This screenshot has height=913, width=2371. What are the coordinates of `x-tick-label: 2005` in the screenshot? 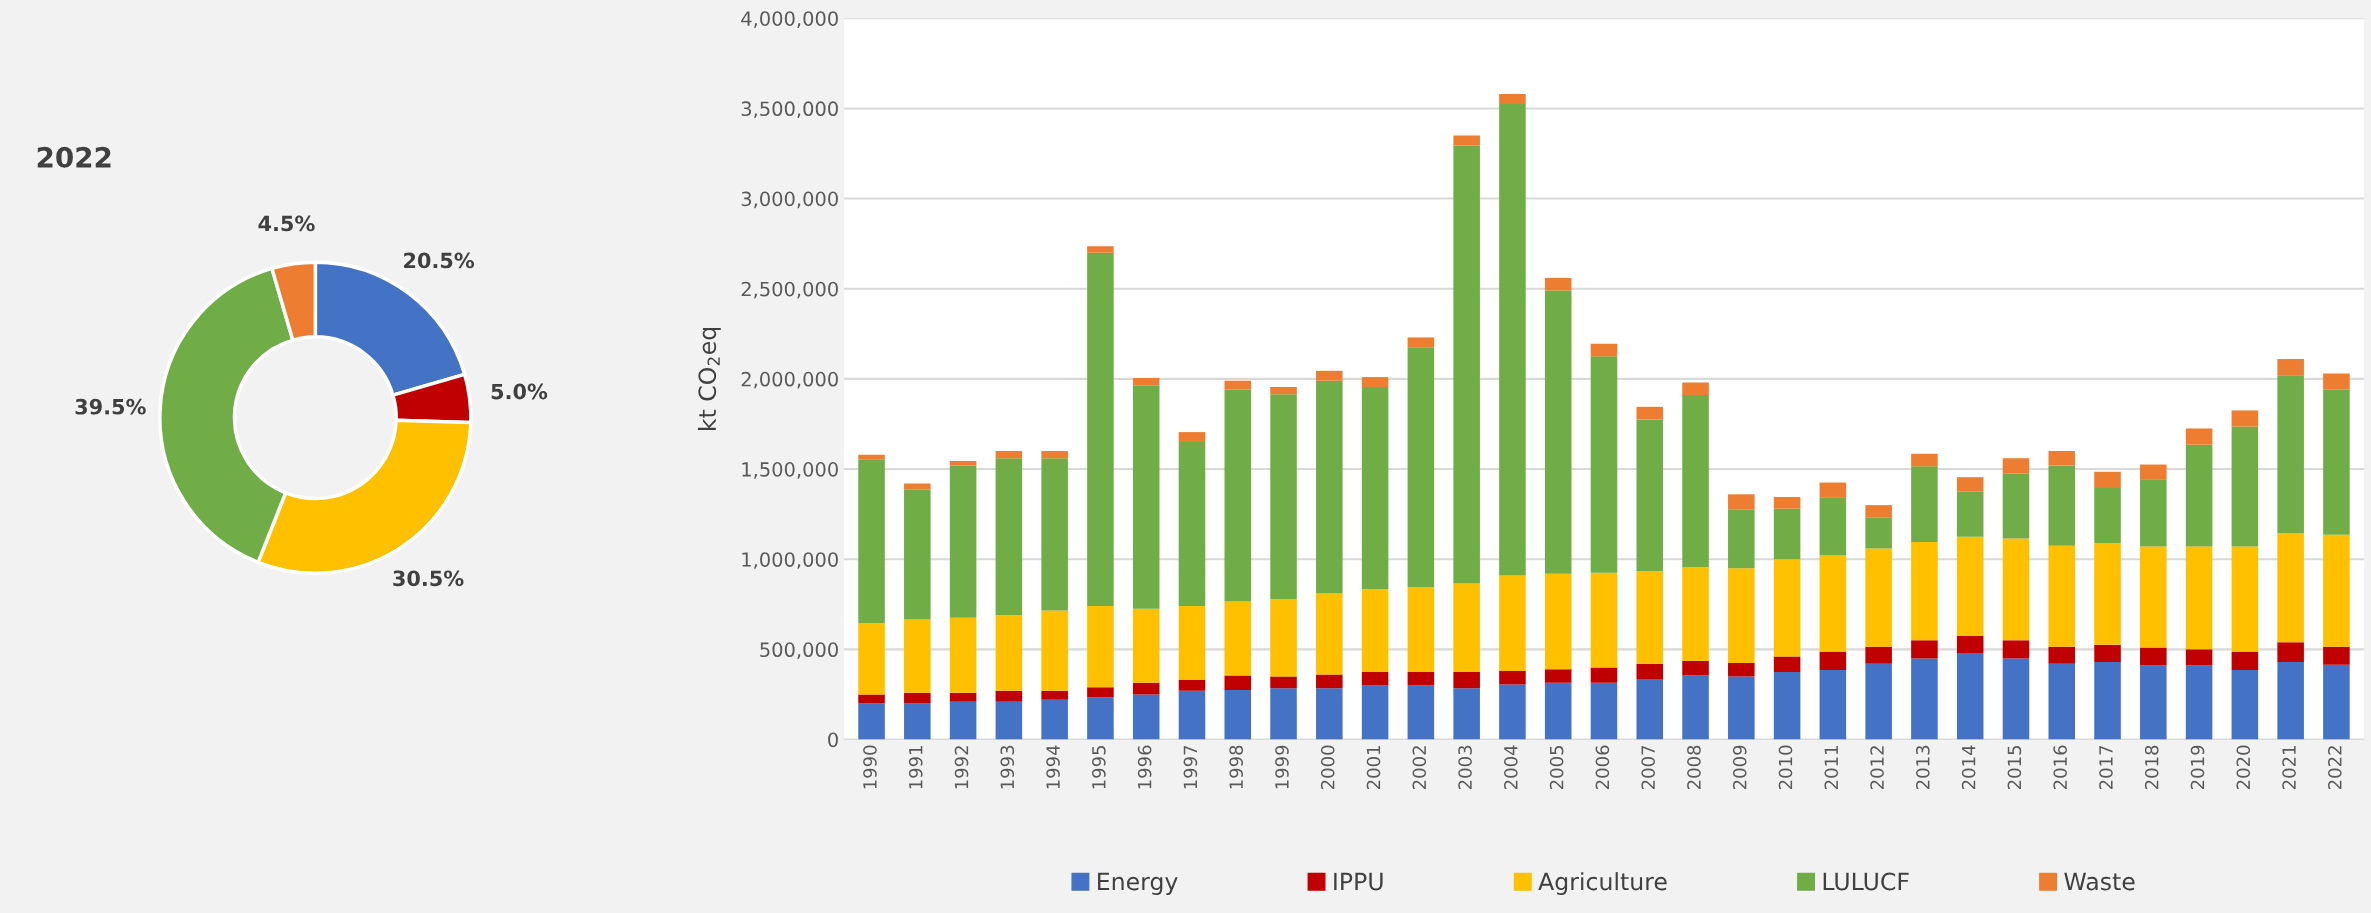 It's located at (1556, 767).